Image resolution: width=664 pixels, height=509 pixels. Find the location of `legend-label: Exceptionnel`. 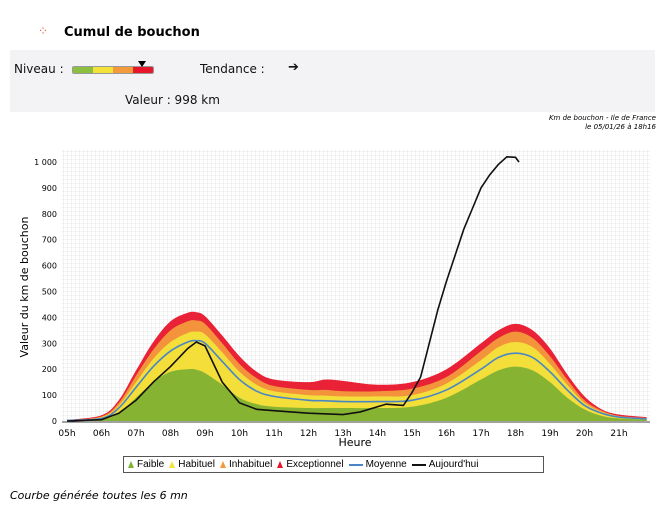

legend-label: Exceptionnel is located at coordinates (315, 464).